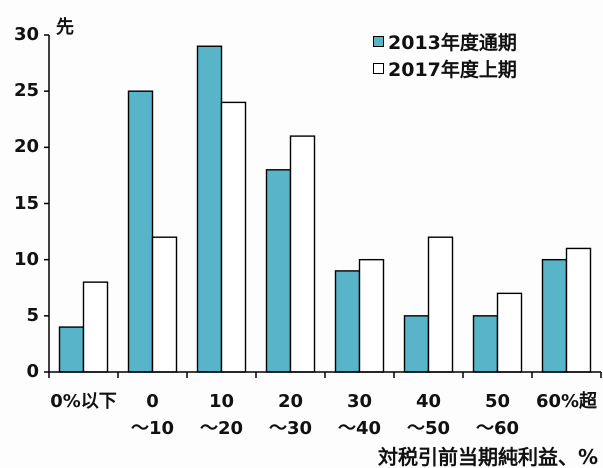  Describe the element at coordinates (452, 70) in the screenshot. I see `legend-label-2017: 2017年度上期` at that location.